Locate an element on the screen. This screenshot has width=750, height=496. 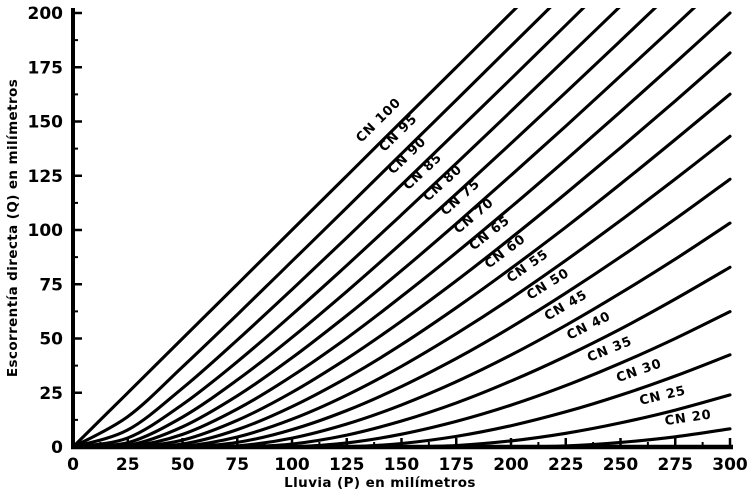
y-tick-label-25: 25 is located at coordinates (51, 394).